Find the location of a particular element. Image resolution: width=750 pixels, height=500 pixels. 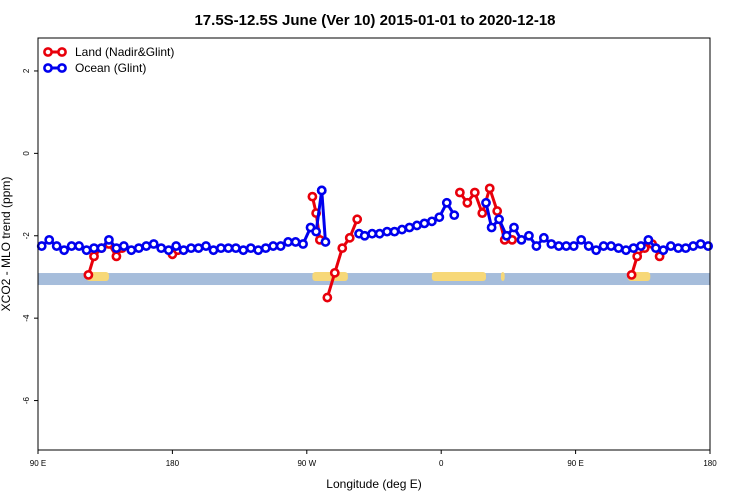

x-tick-label-3: 0 is located at coordinates (441, 463).